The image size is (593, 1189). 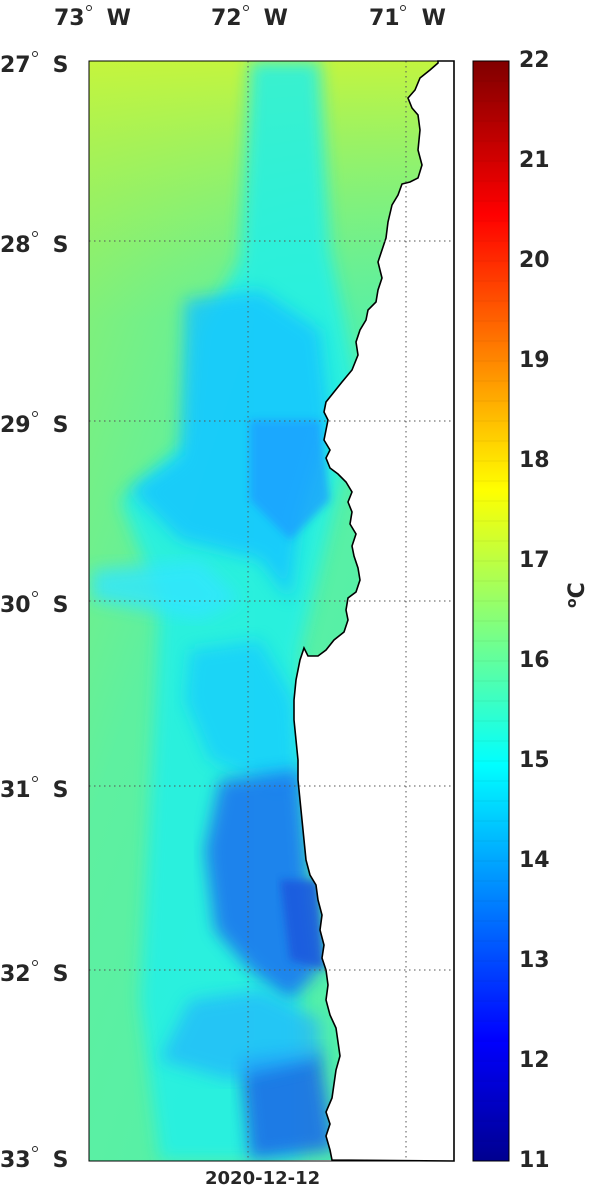 What do you see at coordinates (15, 245) in the screenshot?
I see `lat-value: 28` at bounding box center [15, 245].